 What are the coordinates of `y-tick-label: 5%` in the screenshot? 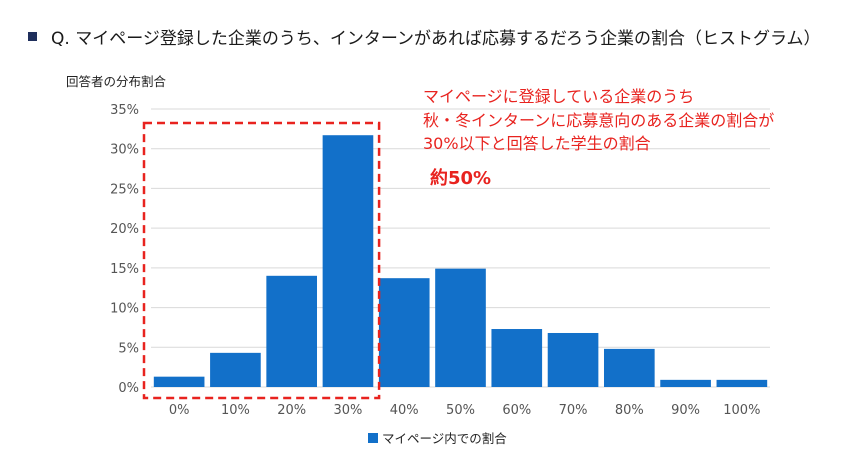 It's located at (128, 348).